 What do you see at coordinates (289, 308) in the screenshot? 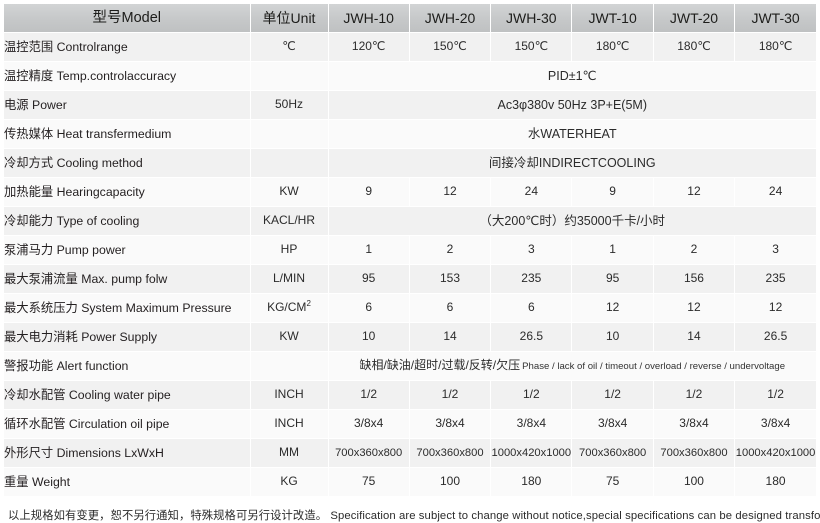
I see `row-unit: KG/CM2` at bounding box center [289, 308].